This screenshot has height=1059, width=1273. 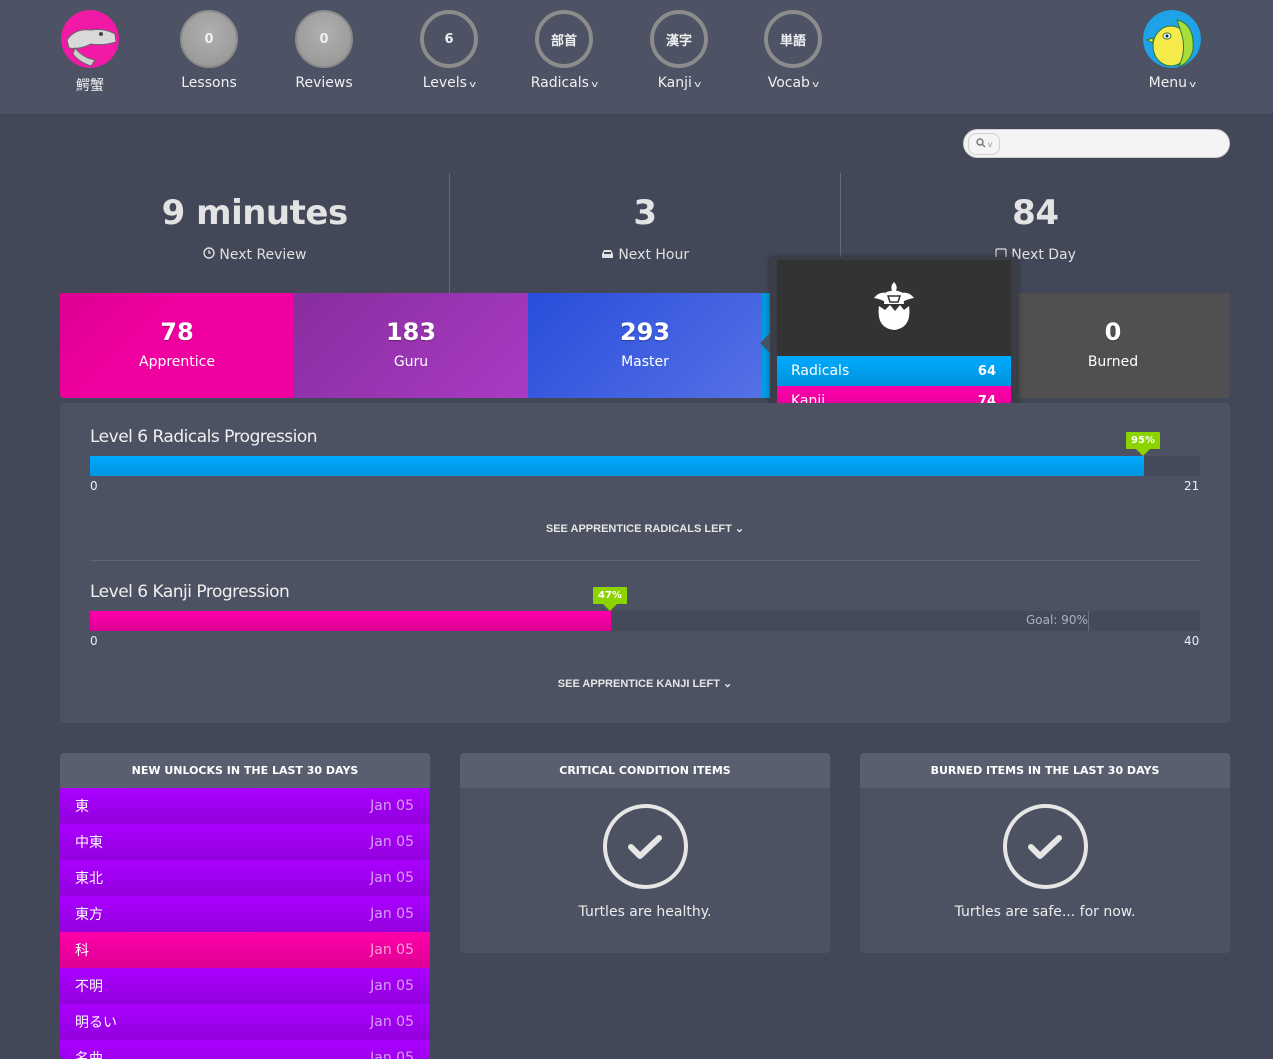 What do you see at coordinates (90, 39) in the screenshot?
I see `user-avatar` at bounding box center [90, 39].